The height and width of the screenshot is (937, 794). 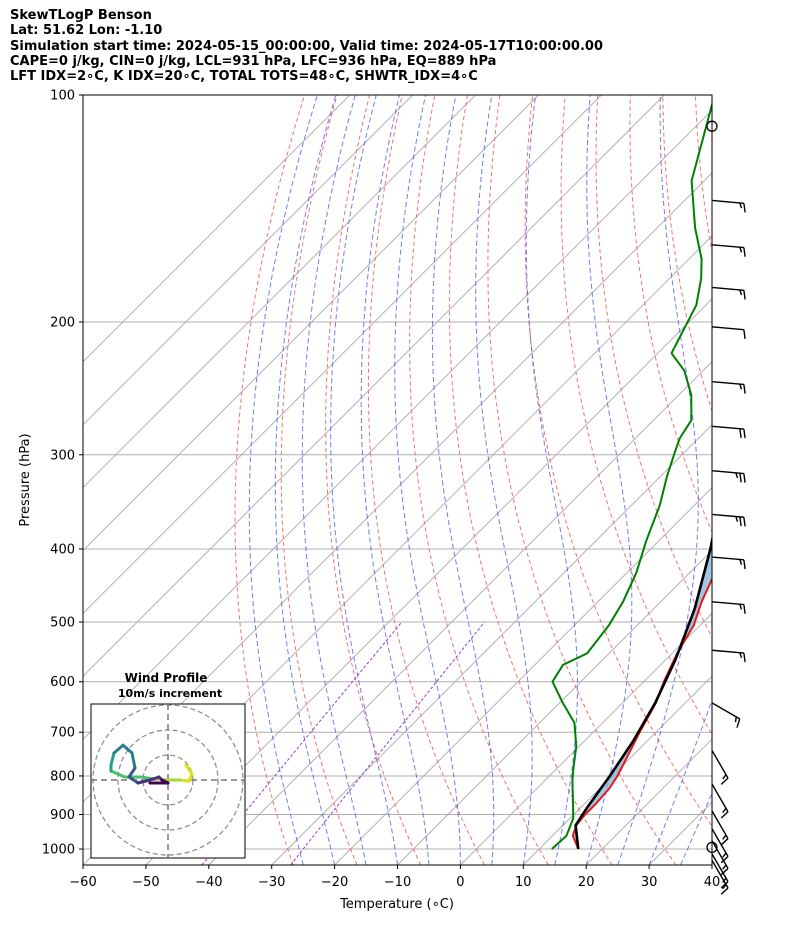 What do you see at coordinates (712, 882) in the screenshot?
I see `x-tick-label: 40` at bounding box center [712, 882].